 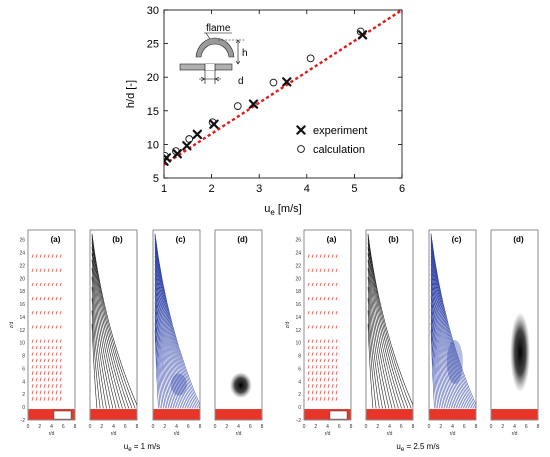 I want to click on panel-y-tick-label: 18, so click(x=298, y=292).